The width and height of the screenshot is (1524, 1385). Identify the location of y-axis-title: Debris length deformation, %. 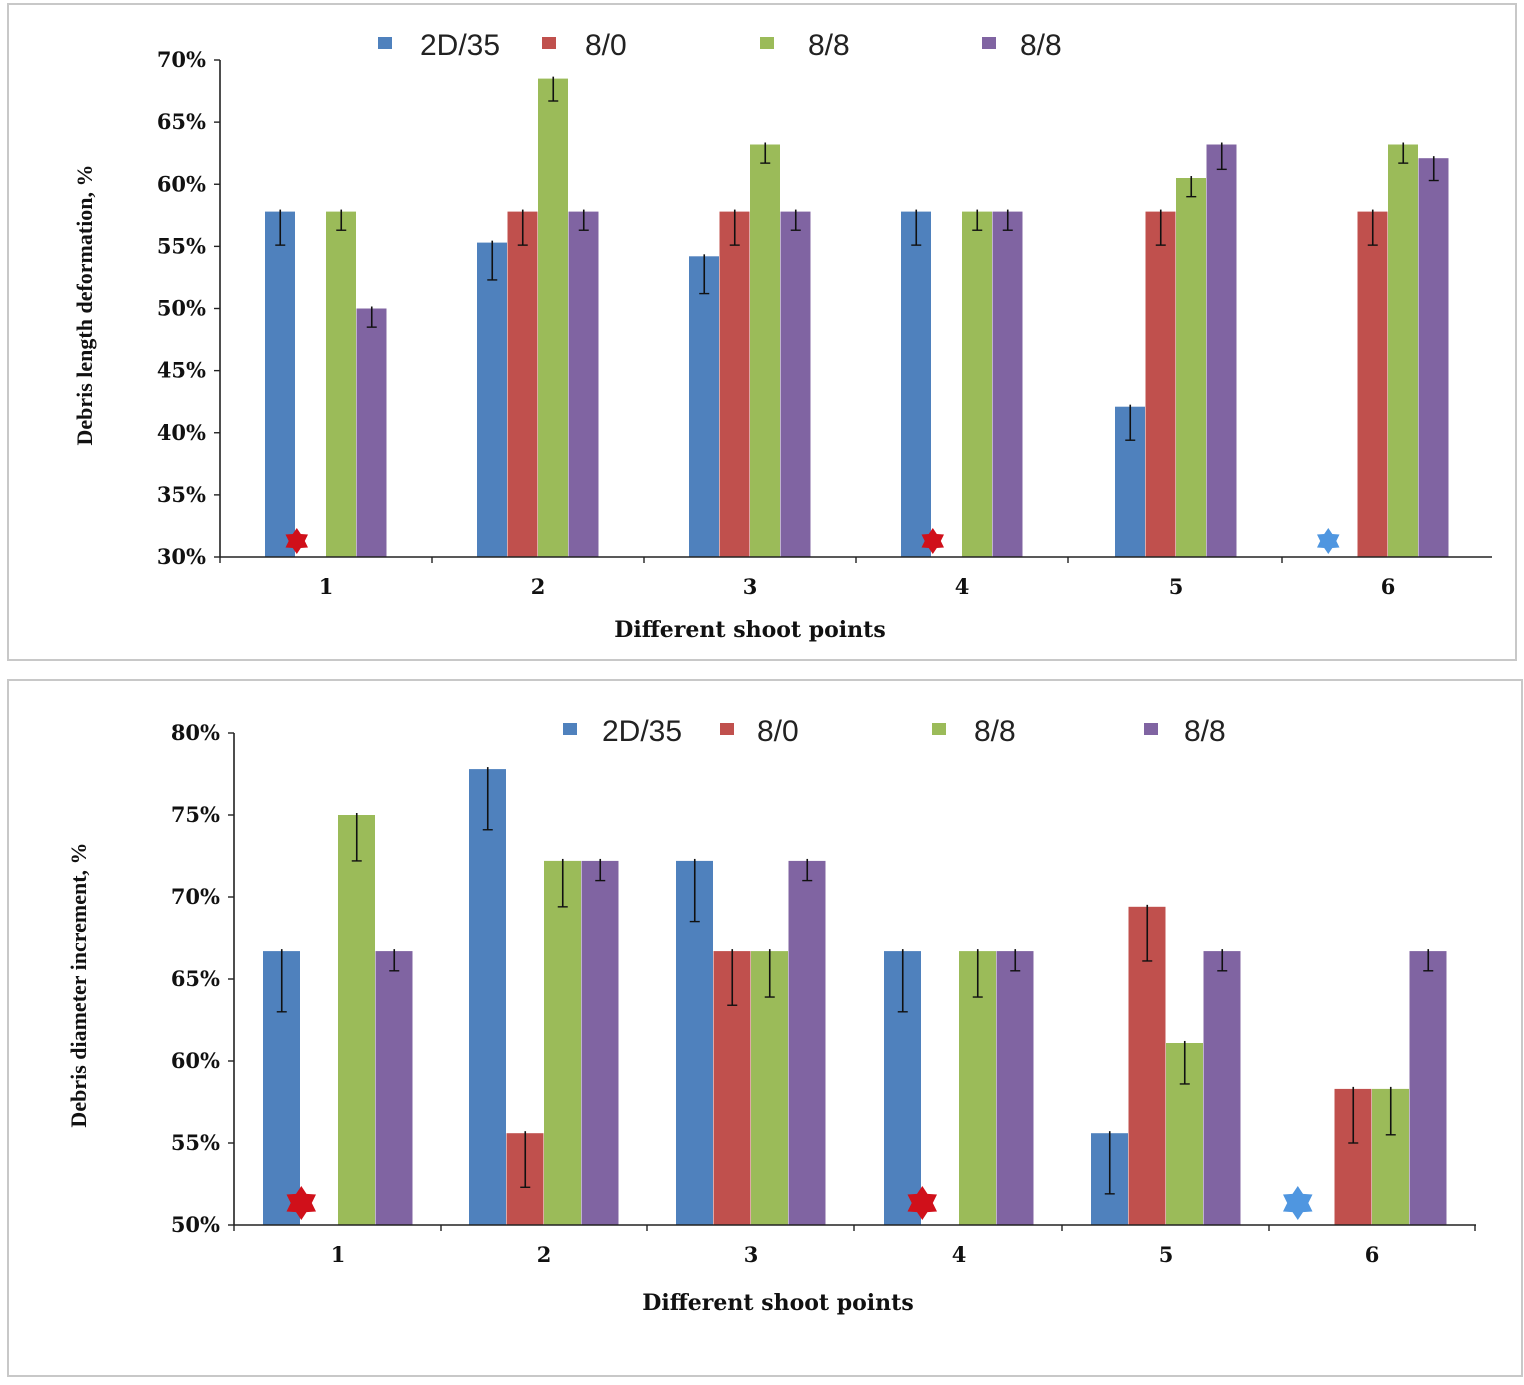
(84, 304).